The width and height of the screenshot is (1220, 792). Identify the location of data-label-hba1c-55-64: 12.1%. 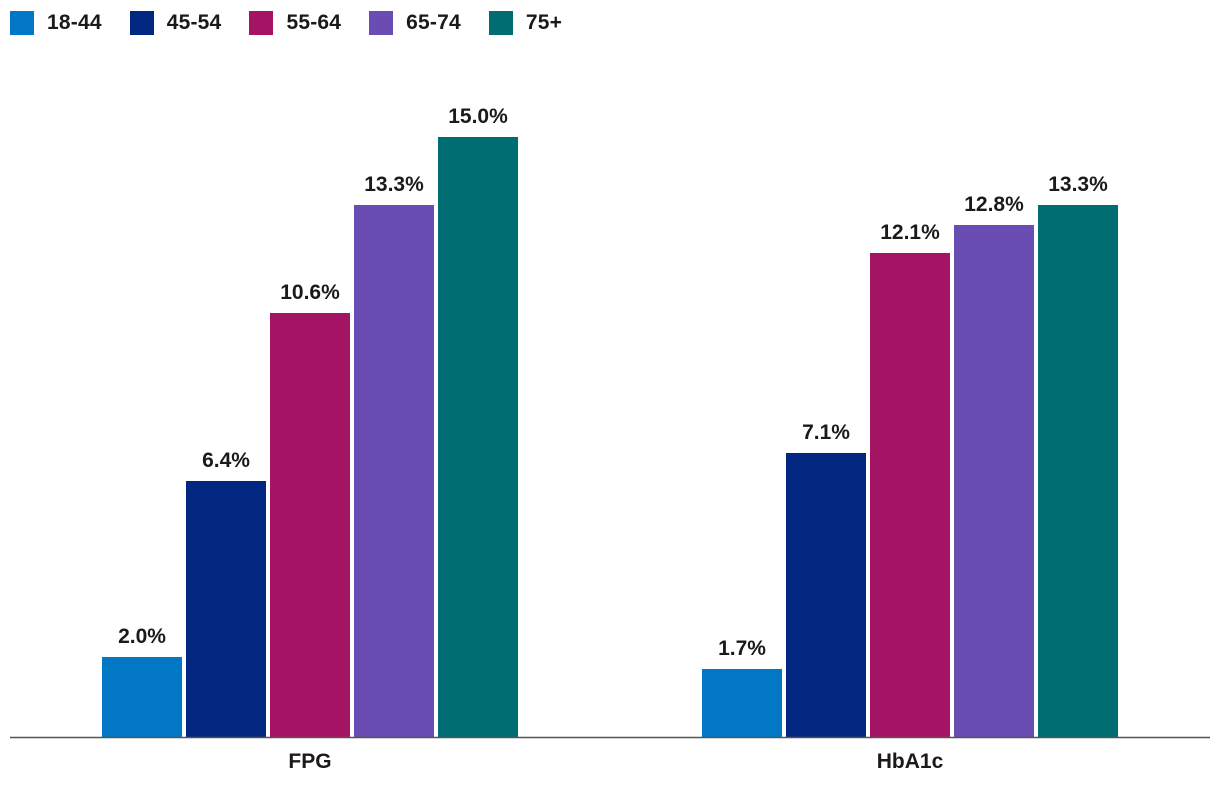
(910, 232).